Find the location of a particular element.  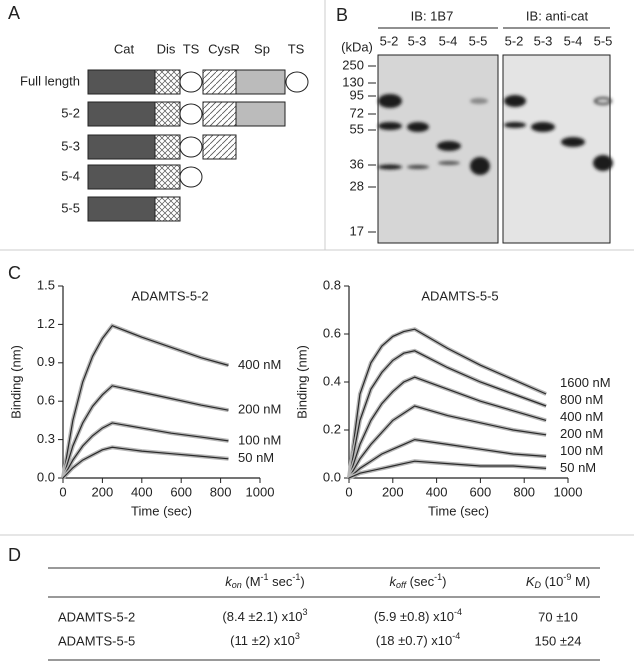

marker-label: 17 is located at coordinates (357, 230).